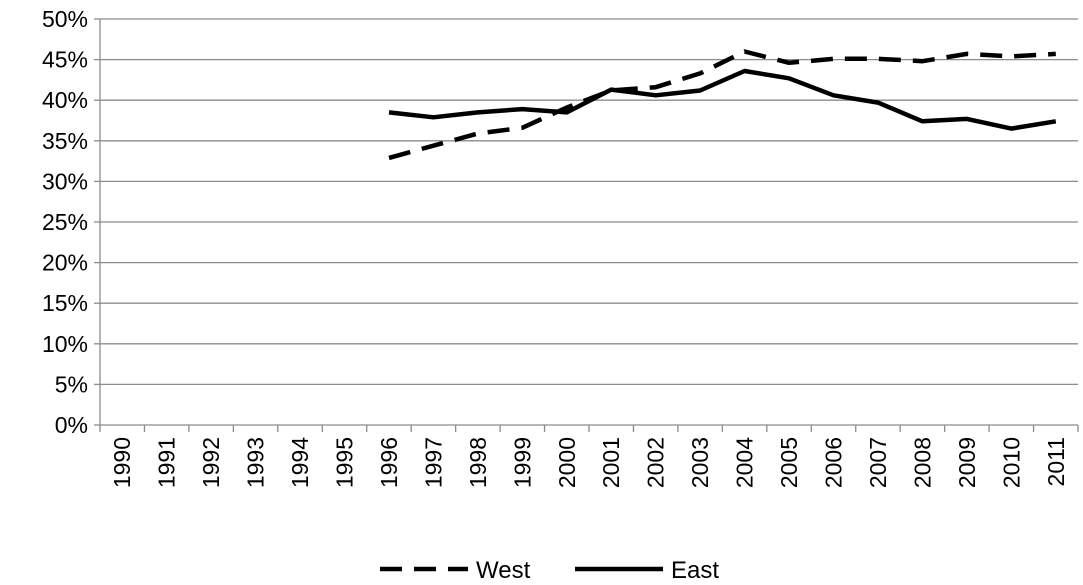 This screenshot has width=1083, height=585. I want to click on y-tick-label: 50%, so click(65, 19).